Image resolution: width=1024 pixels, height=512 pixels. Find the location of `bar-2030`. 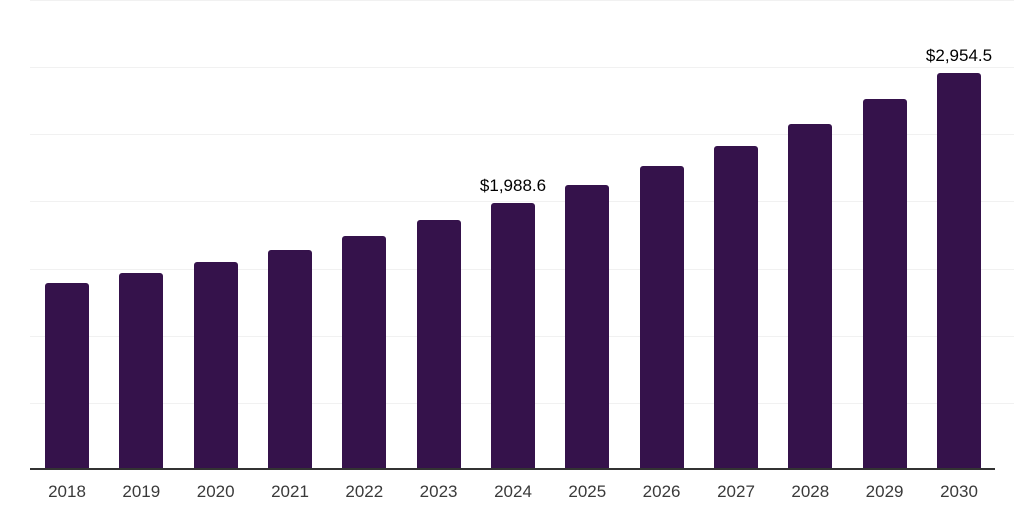

bar-2030 is located at coordinates (959, 270).